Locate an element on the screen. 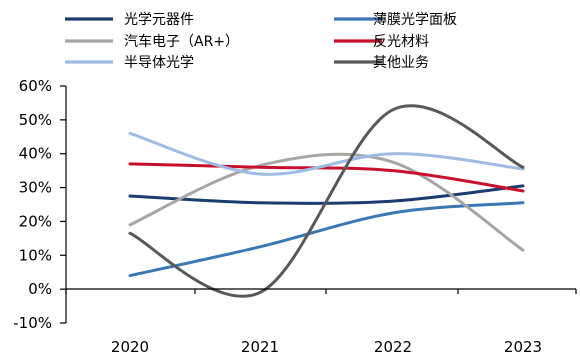  x-tick-label: 2021 is located at coordinates (260, 346).